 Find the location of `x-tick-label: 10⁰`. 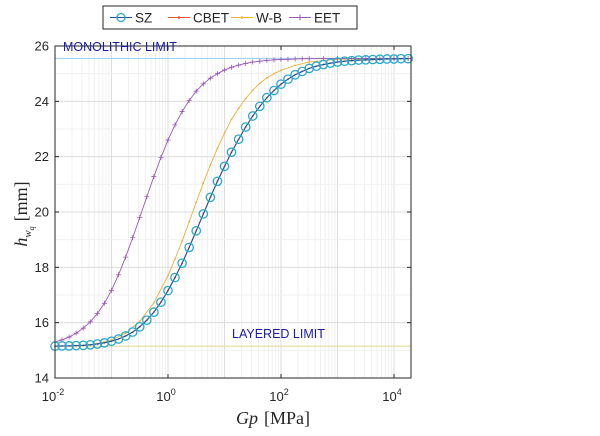

x-tick-label: 10⁰ is located at coordinates (165, 395).